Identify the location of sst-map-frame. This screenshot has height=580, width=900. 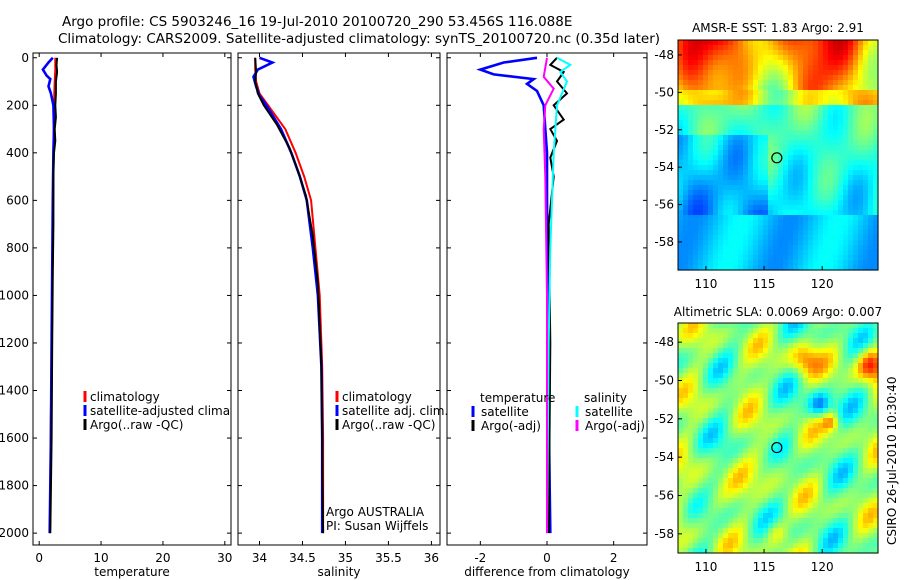
(778, 155).